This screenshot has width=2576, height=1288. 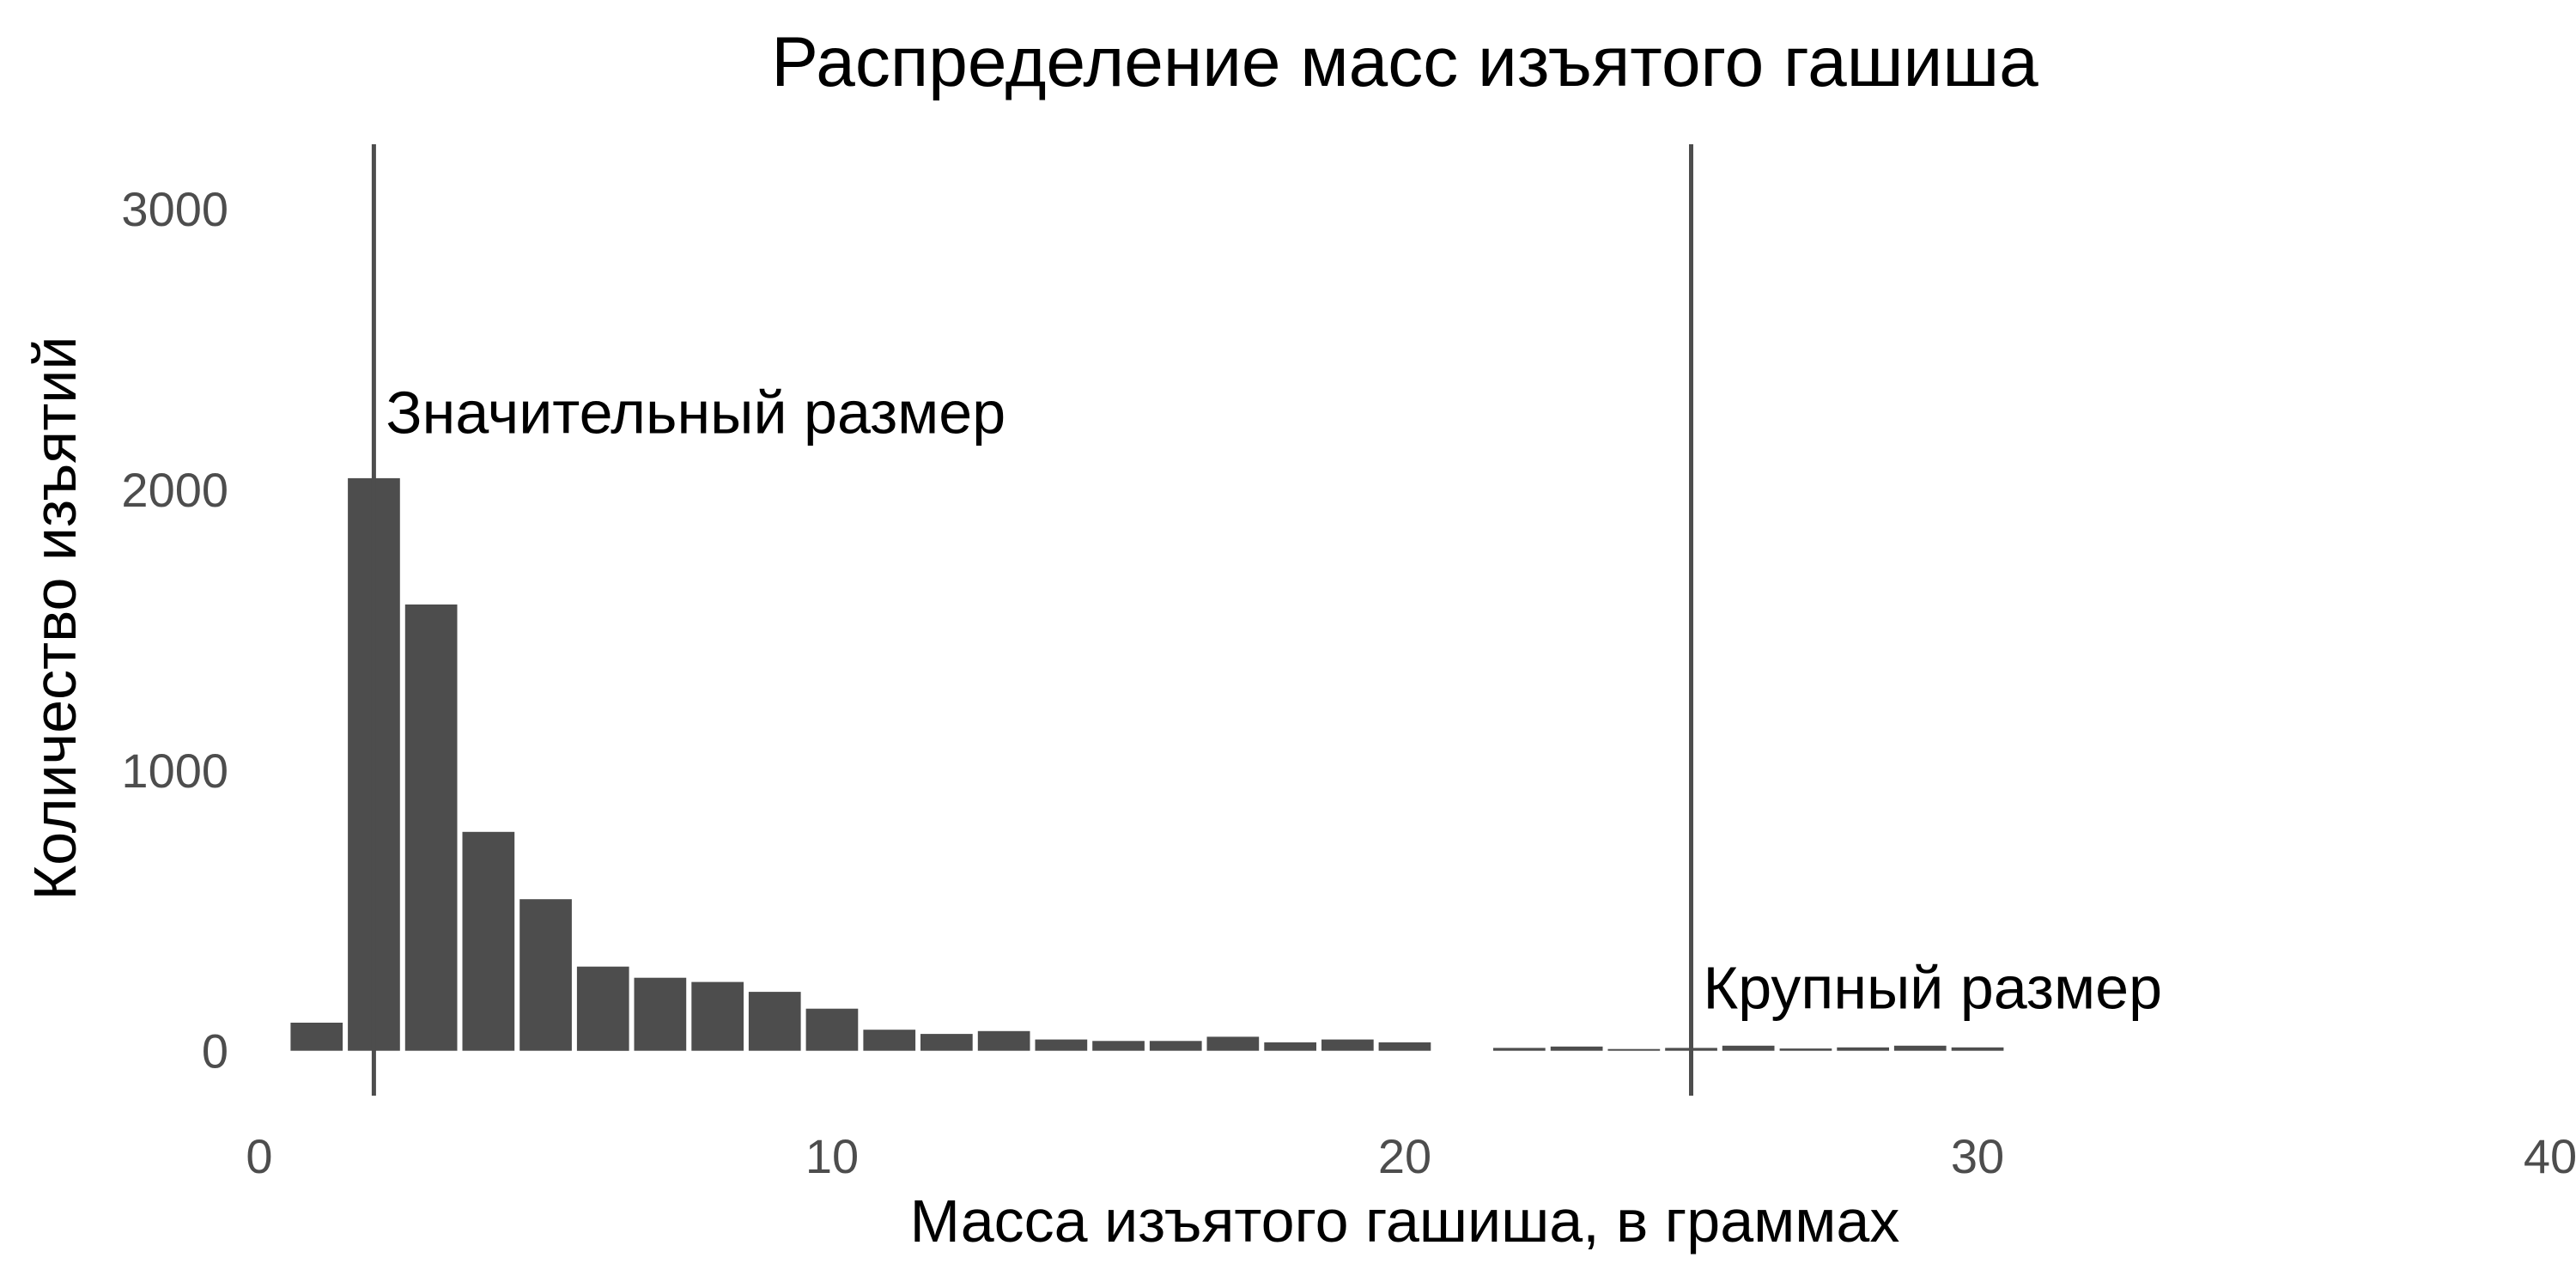 What do you see at coordinates (1933, 988) in the screenshot?
I see `reference-line-label: Крупный размер` at bounding box center [1933, 988].